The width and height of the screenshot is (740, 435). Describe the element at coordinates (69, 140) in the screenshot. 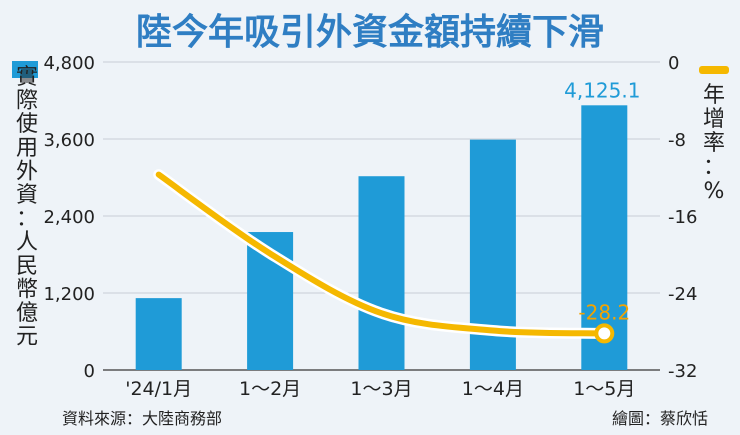

I see `left-axis-tick-label: 3,600` at that location.